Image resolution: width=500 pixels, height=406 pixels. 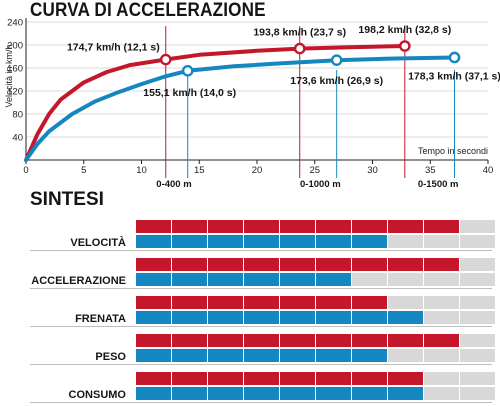 I want to click on x-tick-label: 0, so click(x=25, y=170).